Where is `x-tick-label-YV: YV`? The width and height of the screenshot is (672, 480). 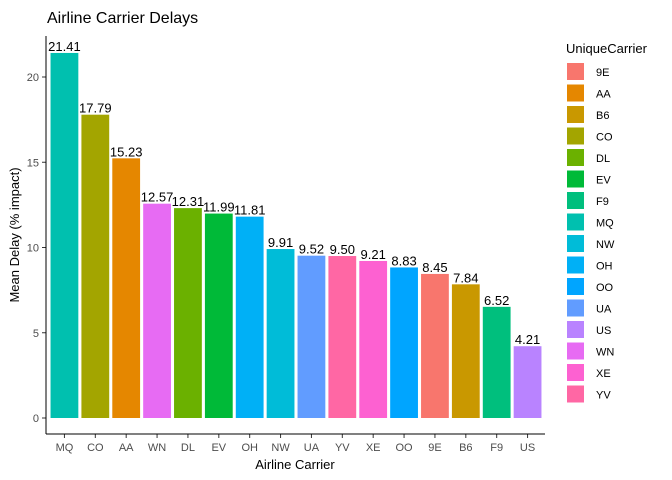 x-tick-label-YV: YV is located at coordinates (342, 448).